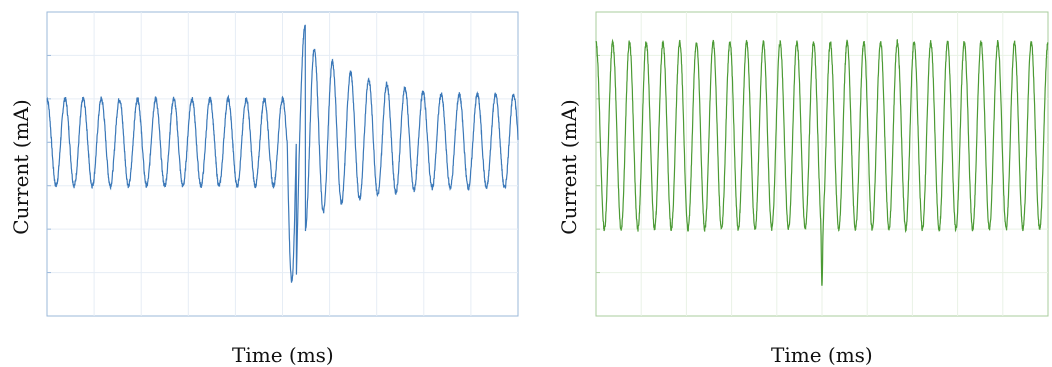 This screenshot has height=367, width=1052. Describe the element at coordinates (21, 166) in the screenshot. I see `left-y-axis-label: Current (mA)` at that location.